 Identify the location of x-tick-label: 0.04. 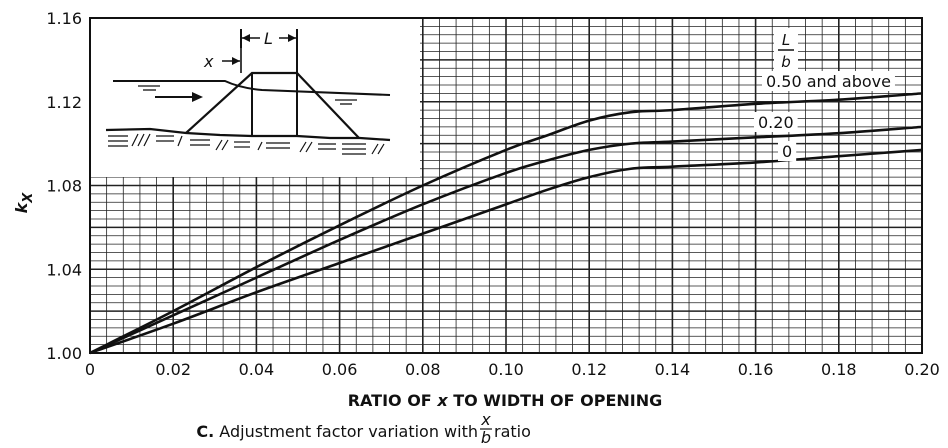
(257, 369).